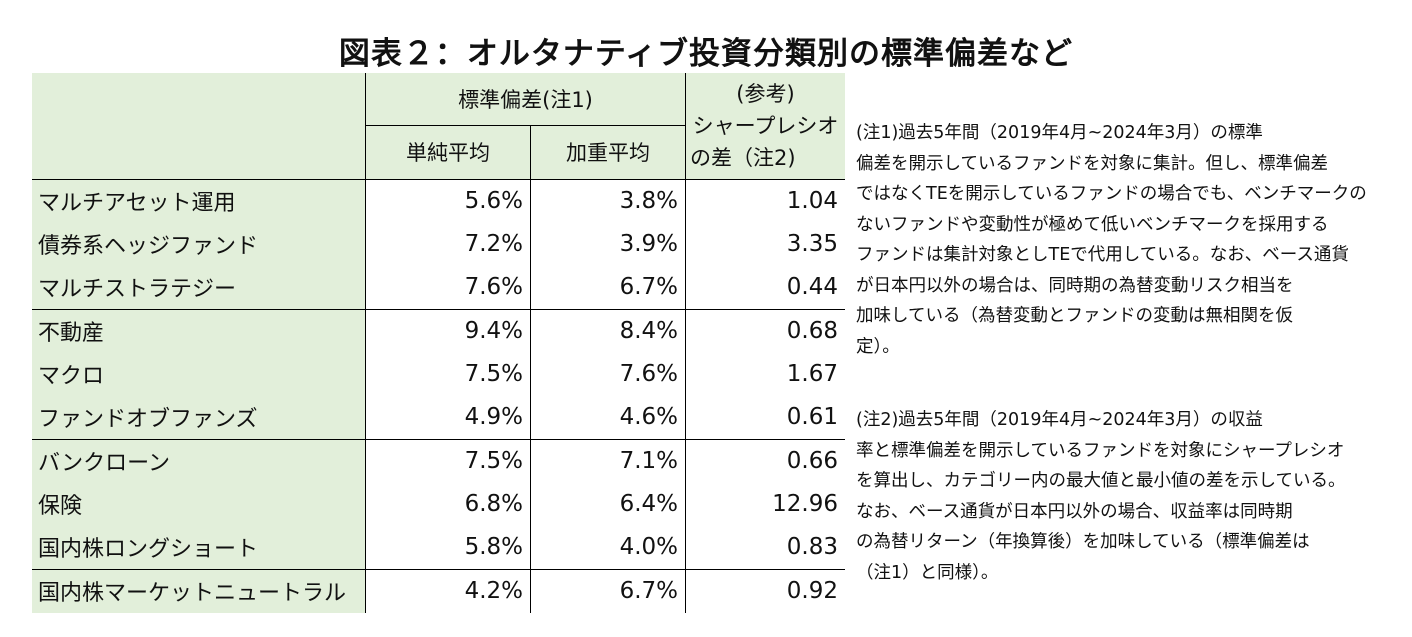 This screenshot has height=637, width=1412. I want to click on row-weighted: 4.0%, so click(608, 547).